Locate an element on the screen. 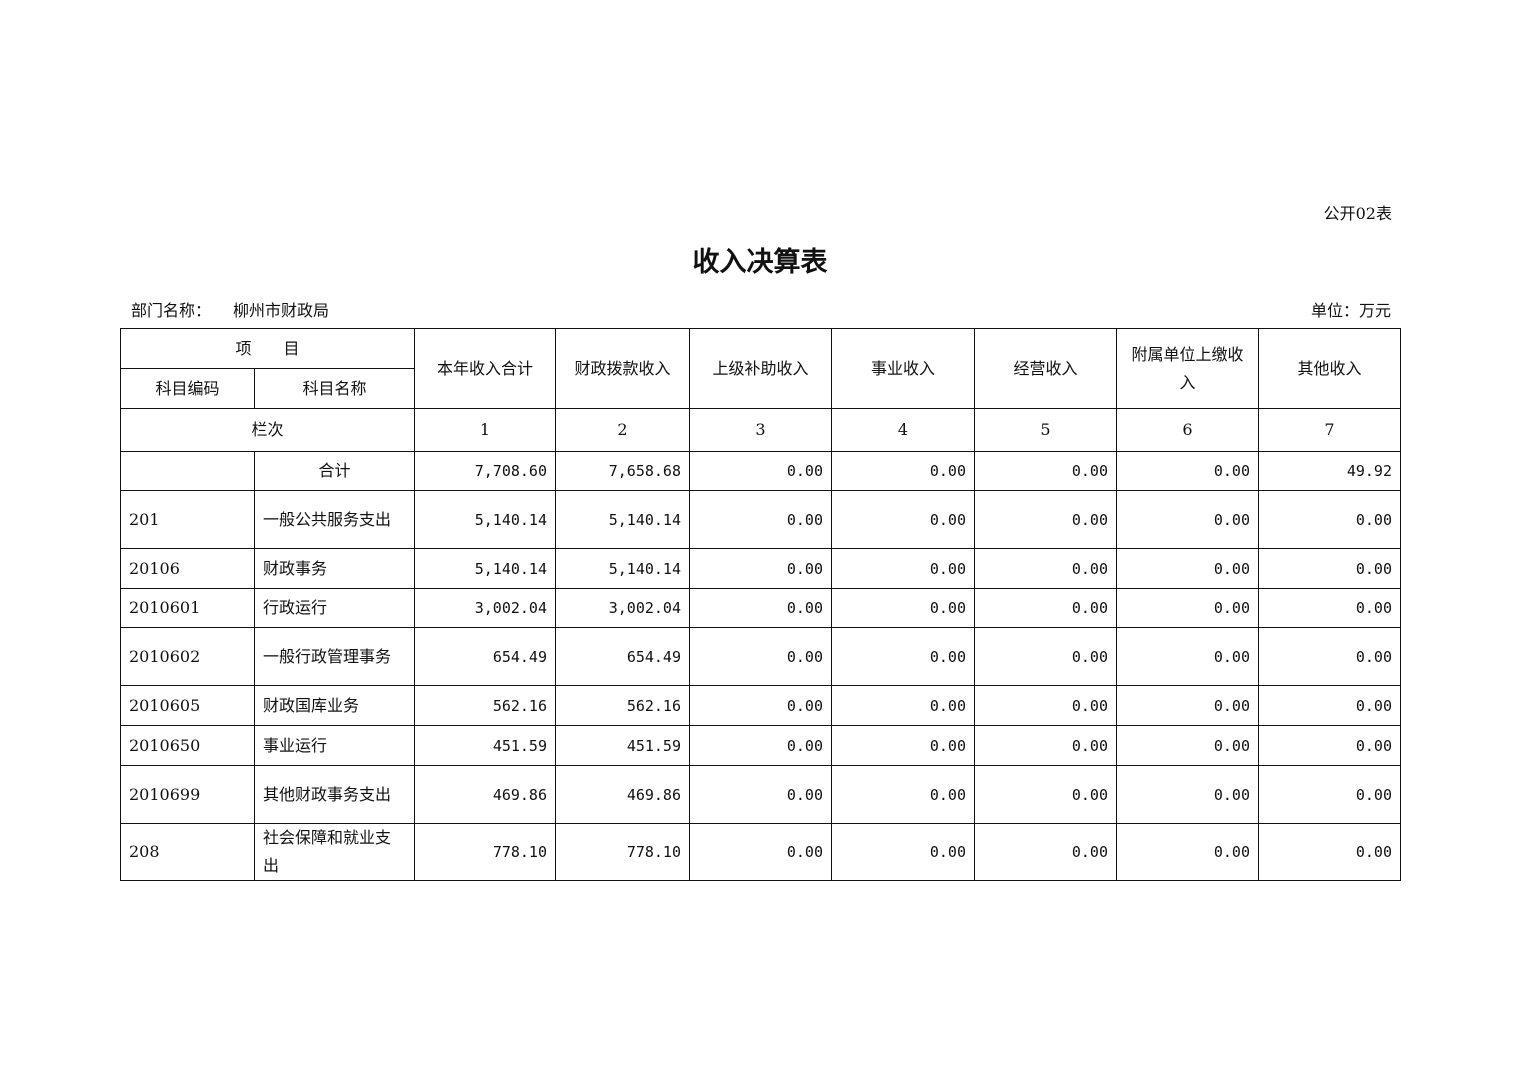 This screenshot has height=1075, width=1520. header-col-1: 本年收入合计 is located at coordinates (485, 368).